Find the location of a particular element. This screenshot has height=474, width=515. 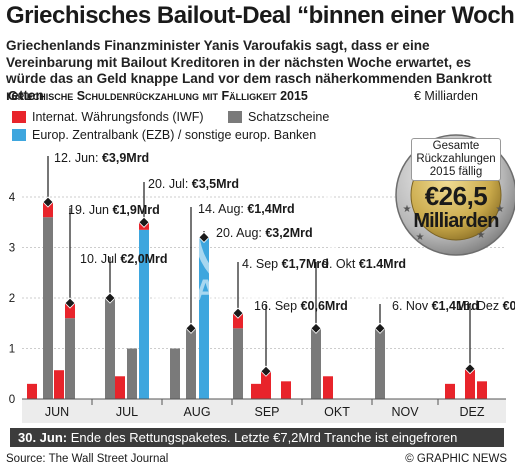

banner-date: 30. Jun: is located at coordinates (43, 437).